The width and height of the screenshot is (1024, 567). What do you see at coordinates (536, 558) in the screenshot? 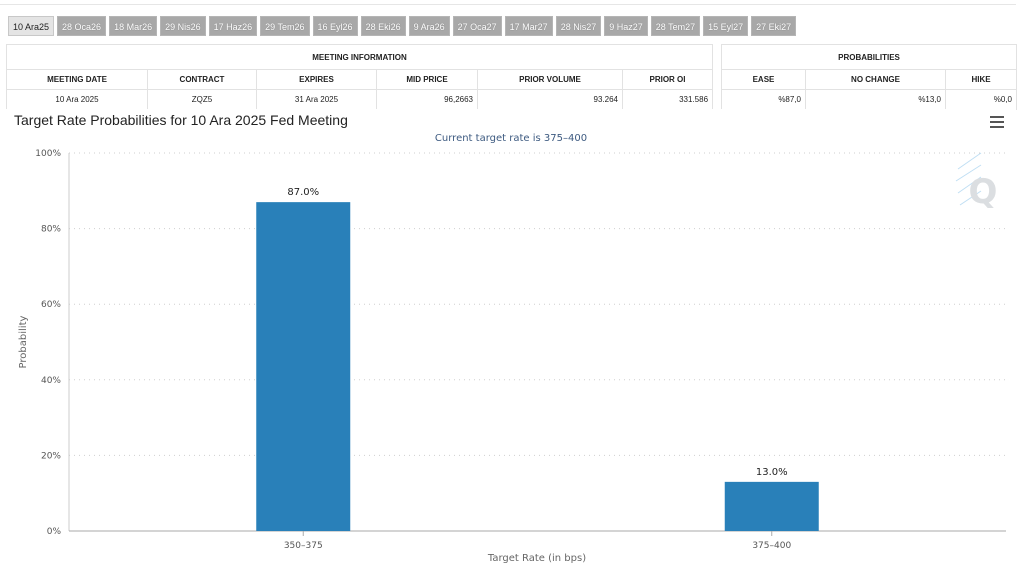
I see `x-axis-label: Target Rate (in bps)` at bounding box center [536, 558].